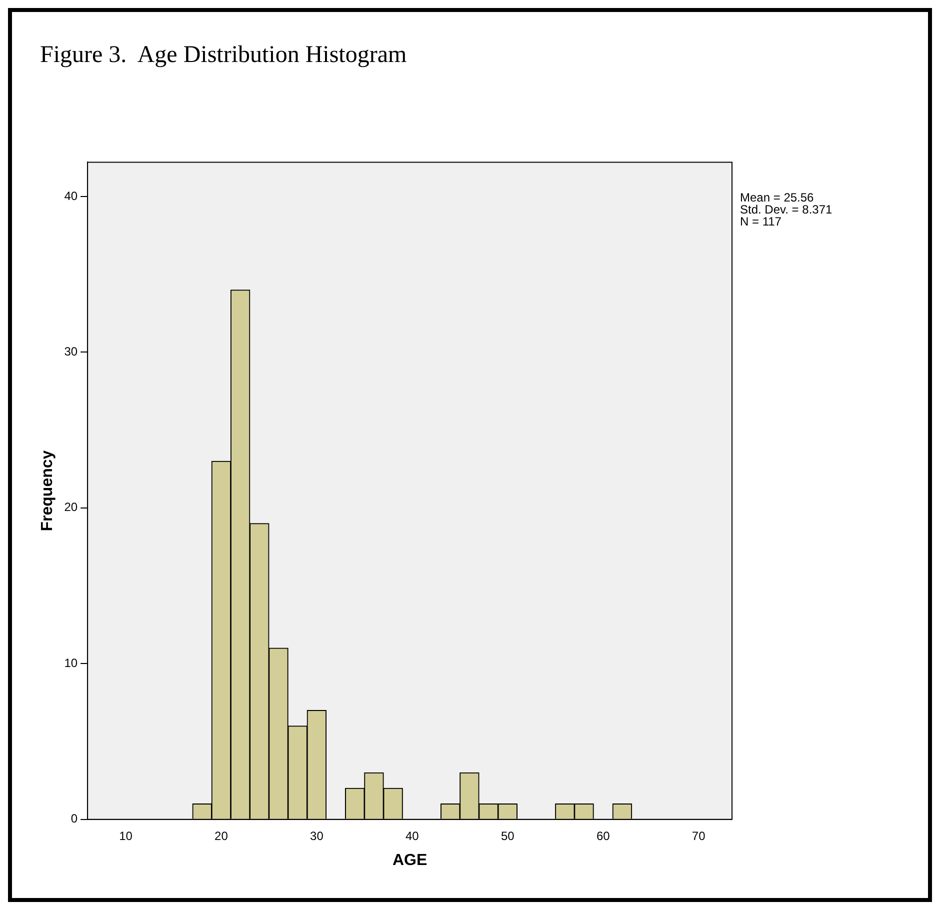  Describe the element at coordinates (699, 835) in the screenshot. I see `x-tick-label: 70` at that location.